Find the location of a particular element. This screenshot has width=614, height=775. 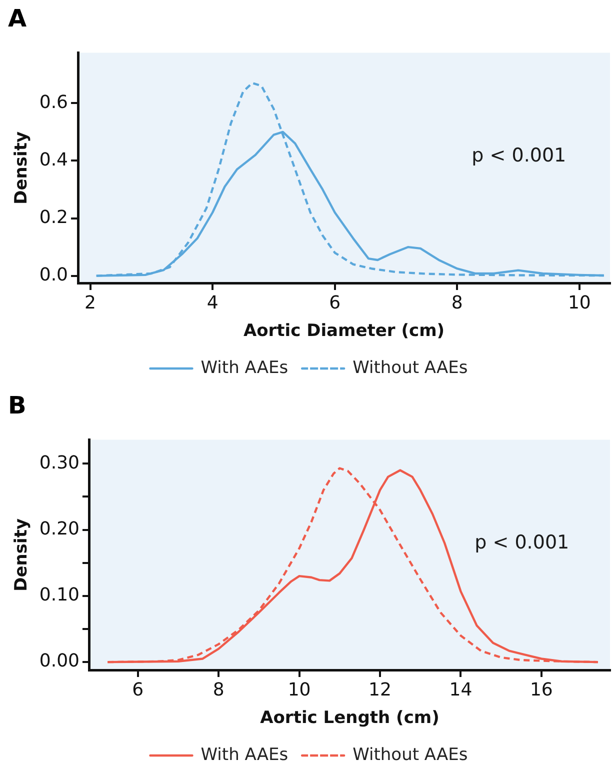

y-tick-label: 0.6 is located at coordinates (53, 102).